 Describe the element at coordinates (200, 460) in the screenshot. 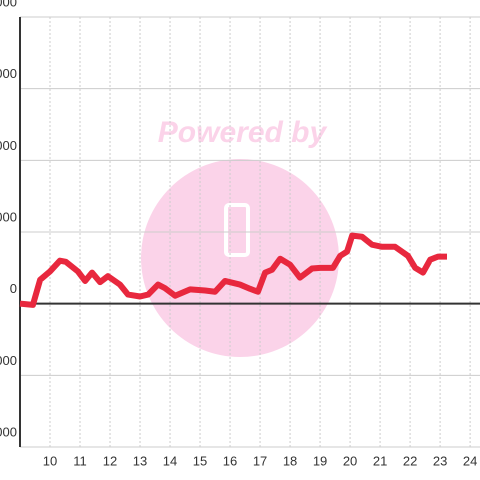

I see `x-tick-label: 15` at that location.